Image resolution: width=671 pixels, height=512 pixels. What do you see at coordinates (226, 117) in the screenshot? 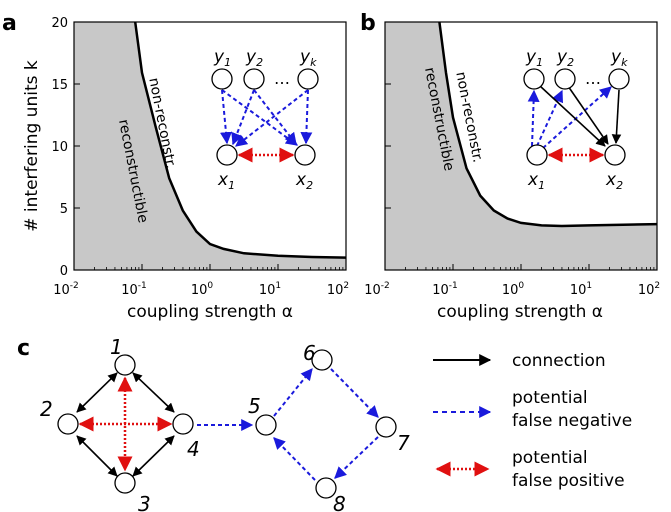
I see `inset-a-edge-y1-x1` at bounding box center [226, 117].